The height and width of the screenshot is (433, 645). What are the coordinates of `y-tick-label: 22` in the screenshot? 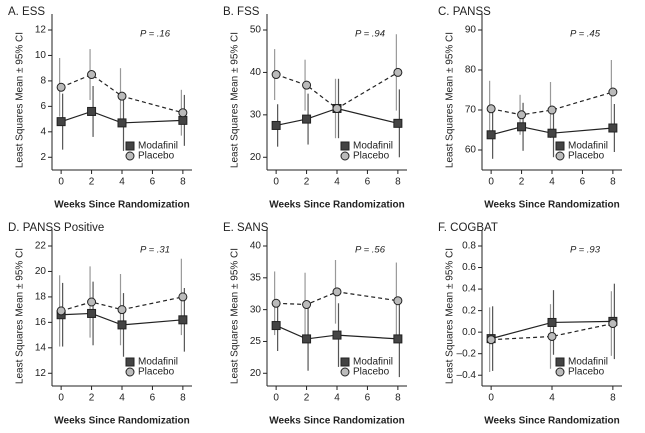 It's located at (41, 246).